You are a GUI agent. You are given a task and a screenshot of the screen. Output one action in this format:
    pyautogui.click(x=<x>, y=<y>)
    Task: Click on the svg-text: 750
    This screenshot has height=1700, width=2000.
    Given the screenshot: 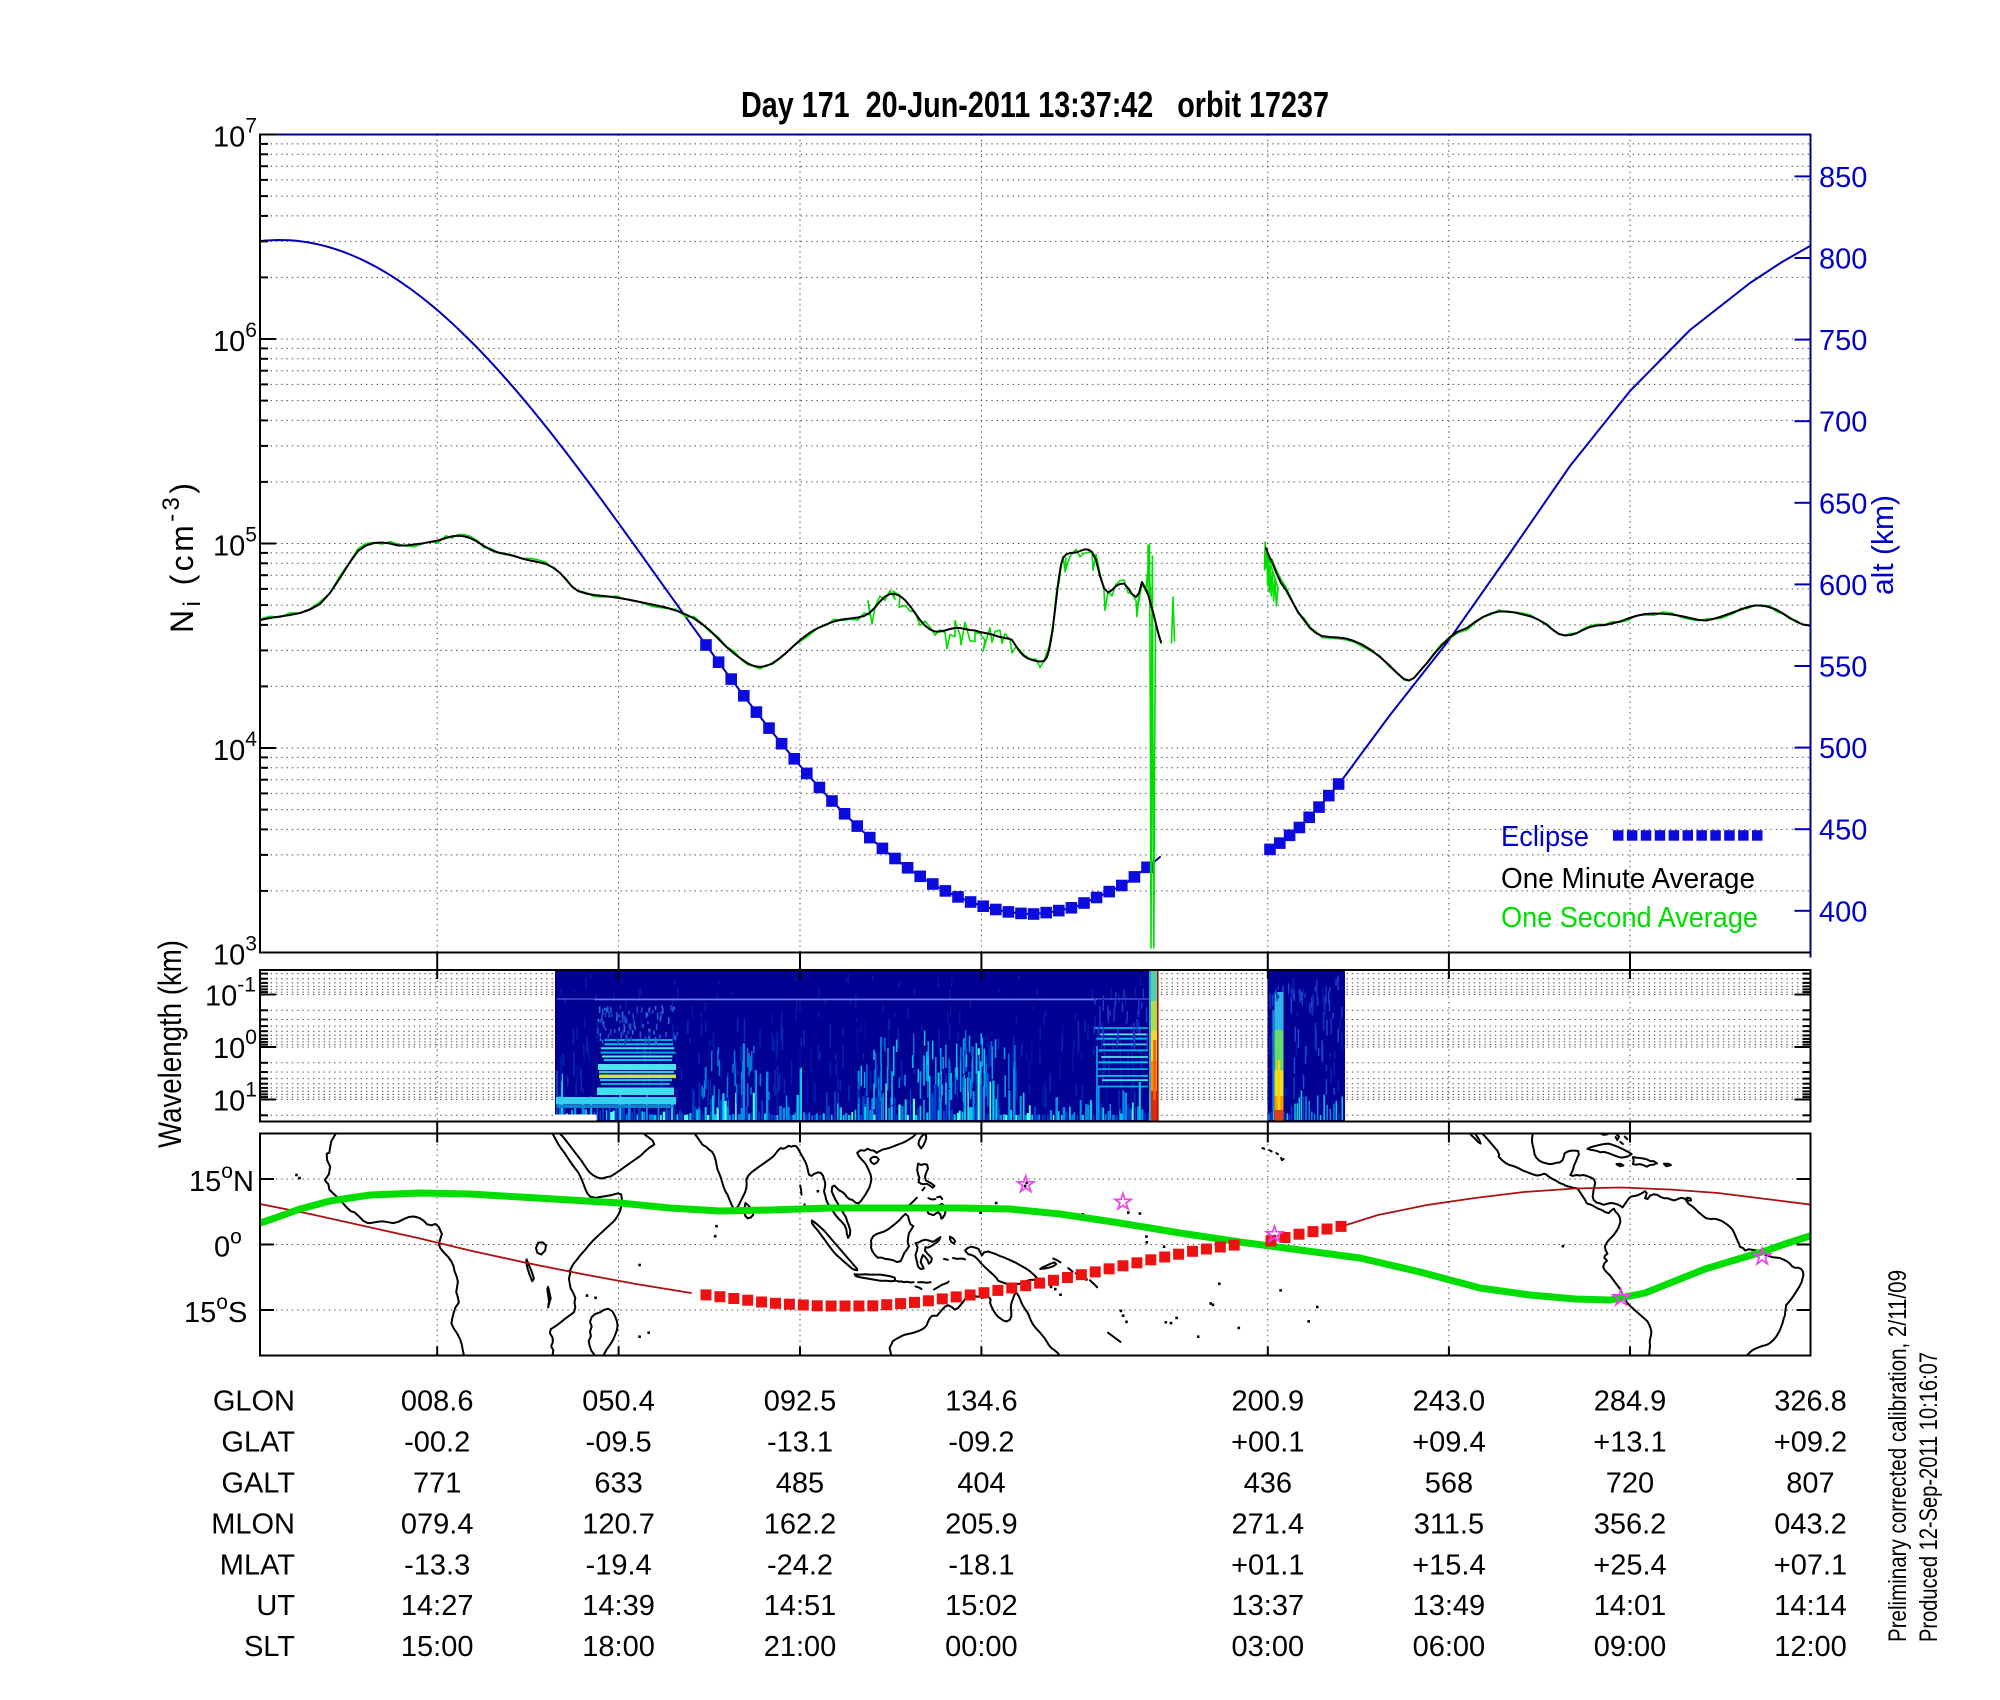 What is the action you would take?
    pyautogui.click(x=1843, y=341)
    